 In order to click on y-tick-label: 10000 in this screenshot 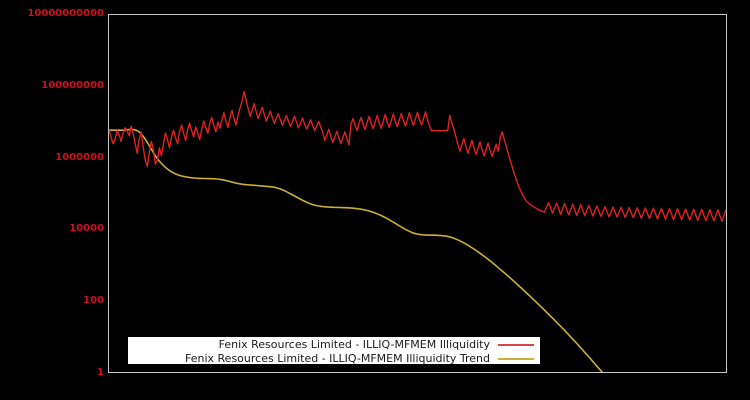, I will do `click(86, 229)`.